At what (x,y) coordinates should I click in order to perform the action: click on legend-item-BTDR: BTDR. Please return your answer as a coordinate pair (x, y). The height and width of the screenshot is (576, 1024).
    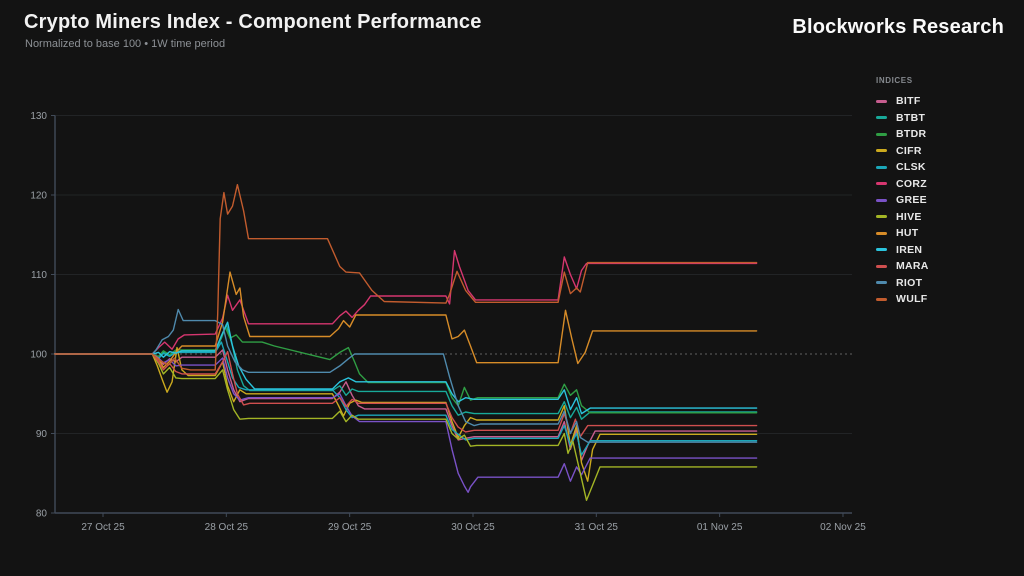
    Looking at the image, I should click on (946, 134).